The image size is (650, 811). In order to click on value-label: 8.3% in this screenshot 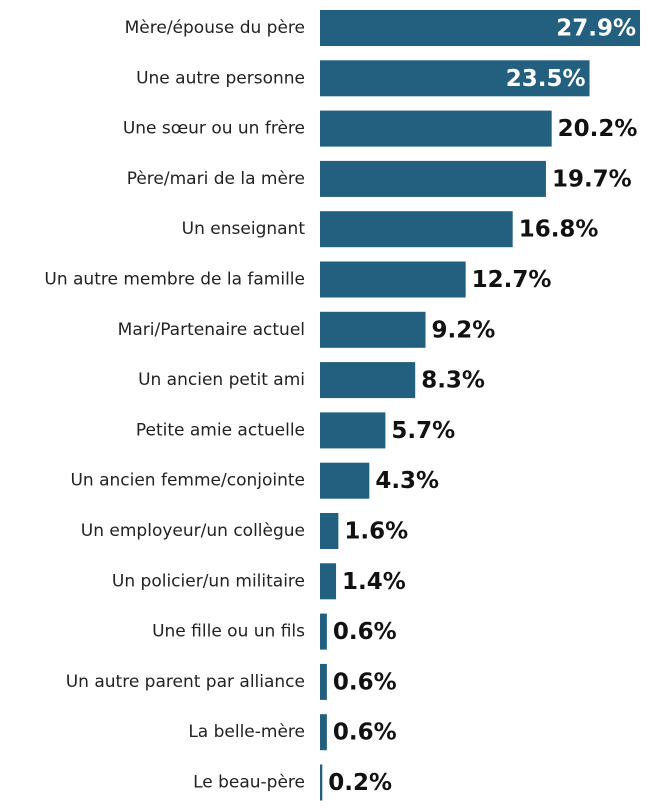, I will do `click(453, 381)`.